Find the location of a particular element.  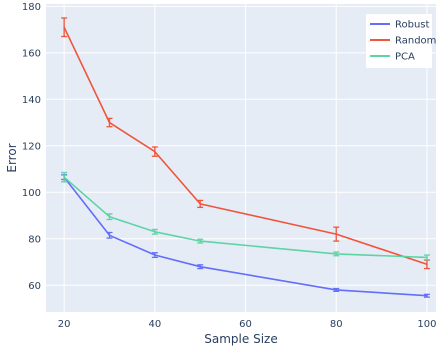

y-tick-labels: 60 80 100 120 140 160 180 is located at coordinates (31, 147).